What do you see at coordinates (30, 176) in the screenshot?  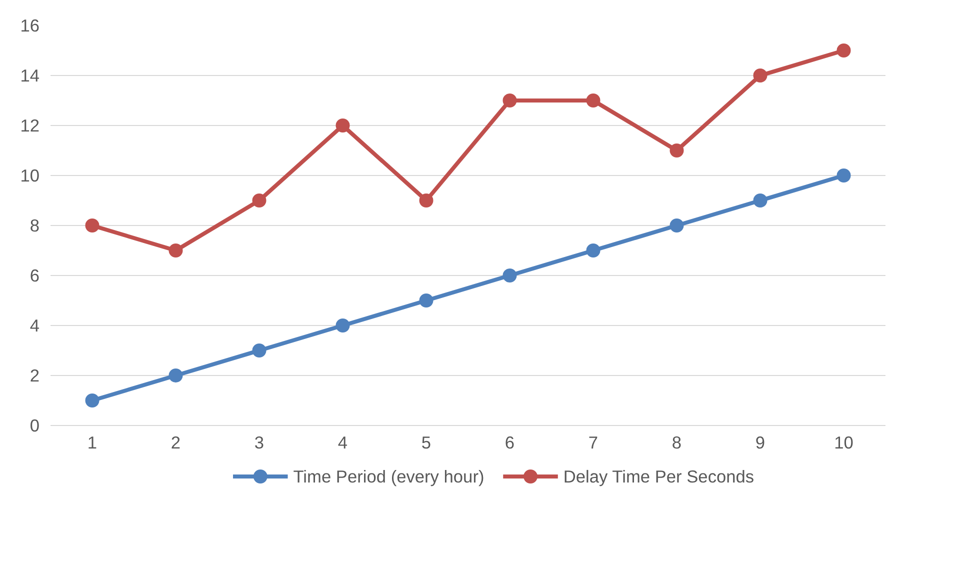 I see `y-tick-label: 10` at bounding box center [30, 176].